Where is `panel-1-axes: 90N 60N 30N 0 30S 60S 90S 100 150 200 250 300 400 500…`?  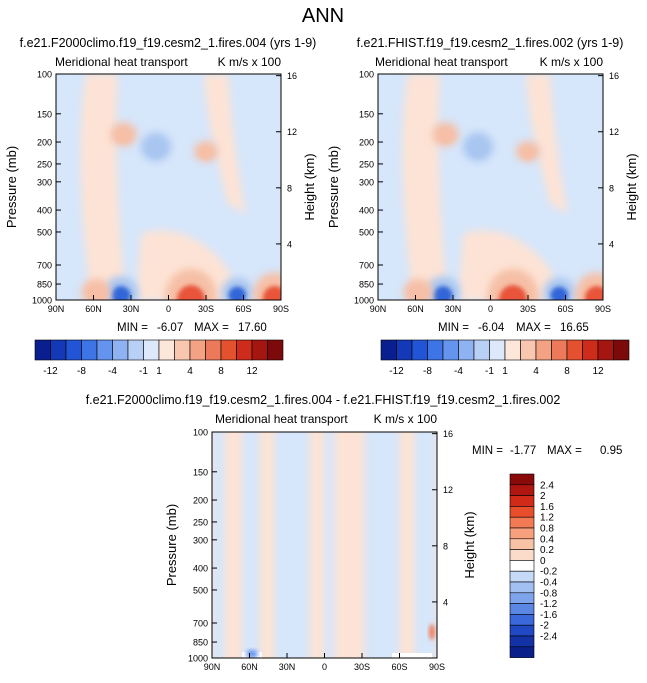 panel-1-axes: 90N 60N 30N 0 30S 60S 90S 100 150 200 250 300 400 500… is located at coordinates (164, 192).